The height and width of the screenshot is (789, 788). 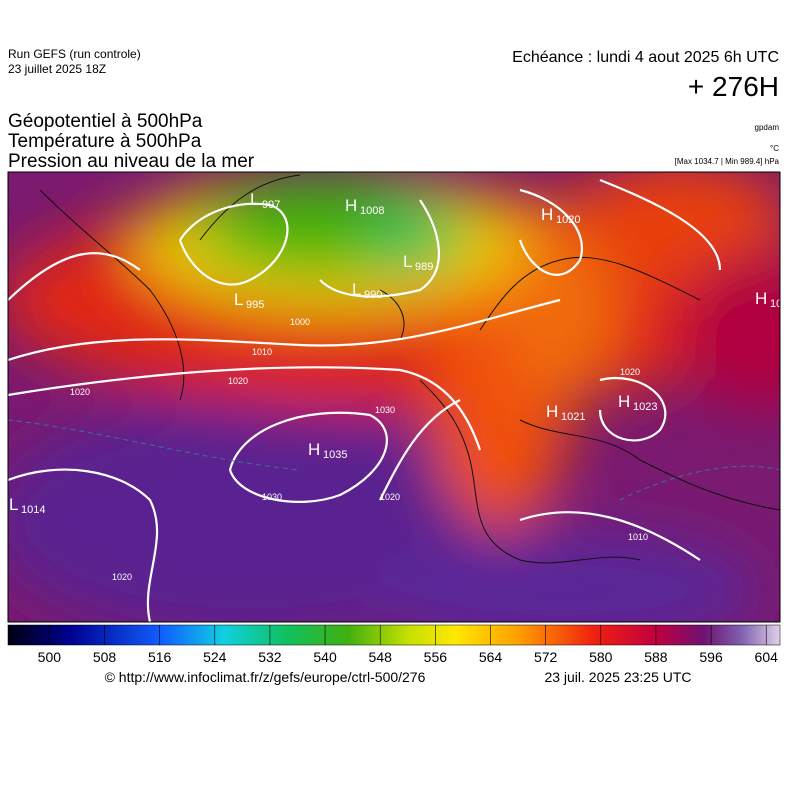 What do you see at coordinates (74, 54) in the screenshot?
I see `run-label: Run GEFS (run controle)` at bounding box center [74, 54].